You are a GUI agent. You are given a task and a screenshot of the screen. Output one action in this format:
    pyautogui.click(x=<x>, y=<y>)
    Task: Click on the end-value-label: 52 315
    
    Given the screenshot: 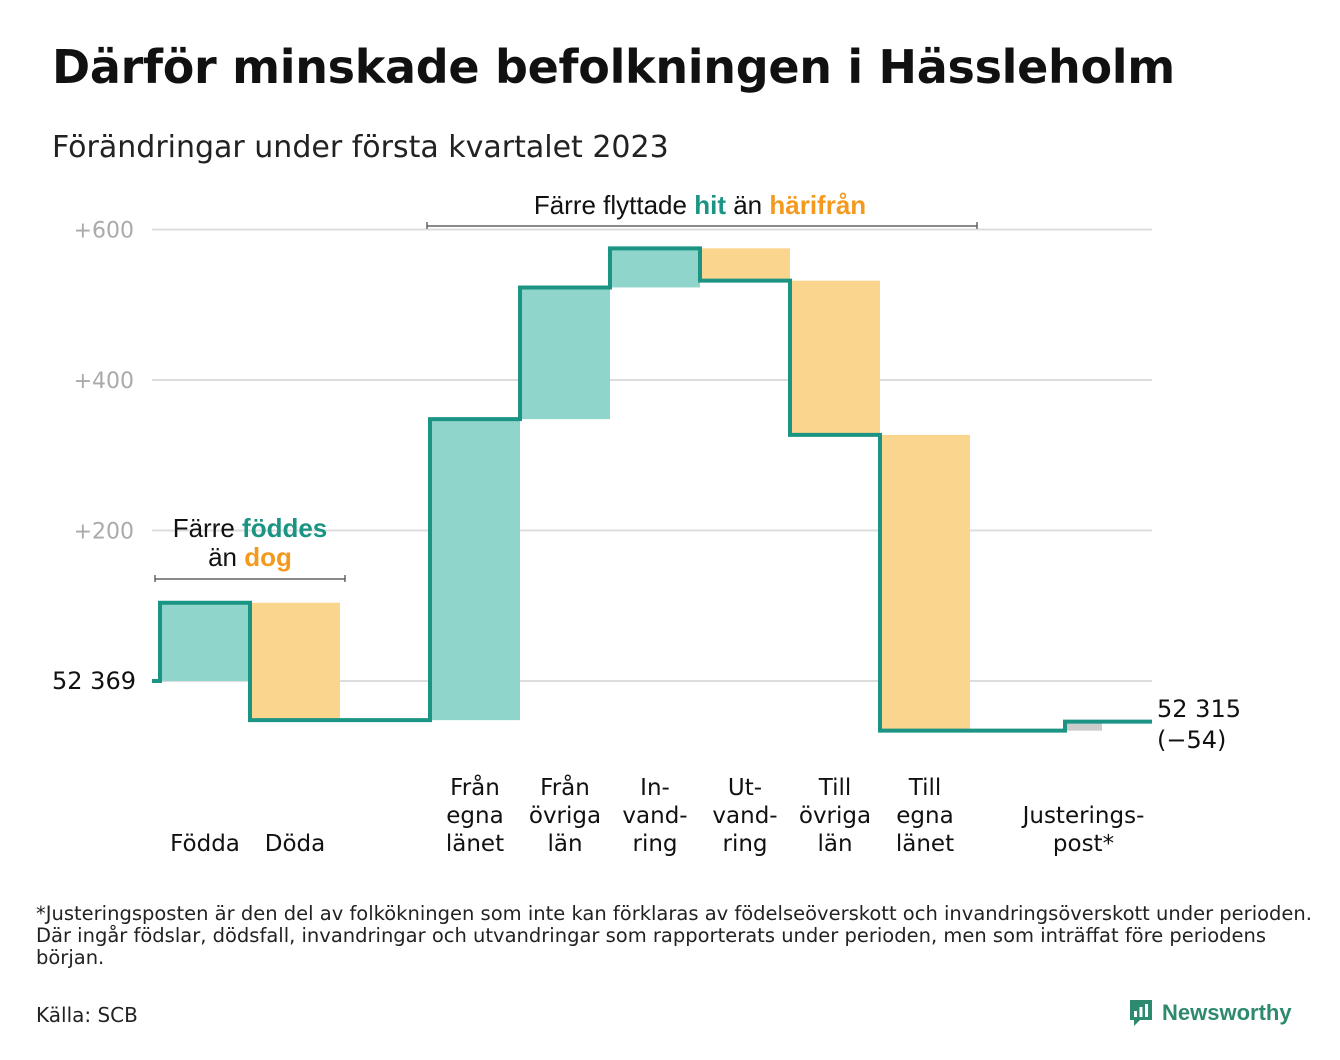 What is the action you would take?
    pyautogui.click(x=1199, y=709)
    